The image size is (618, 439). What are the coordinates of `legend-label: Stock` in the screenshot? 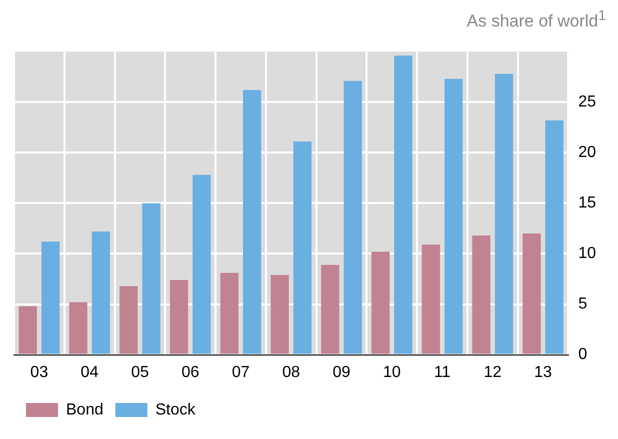 It's located at (175, 409).